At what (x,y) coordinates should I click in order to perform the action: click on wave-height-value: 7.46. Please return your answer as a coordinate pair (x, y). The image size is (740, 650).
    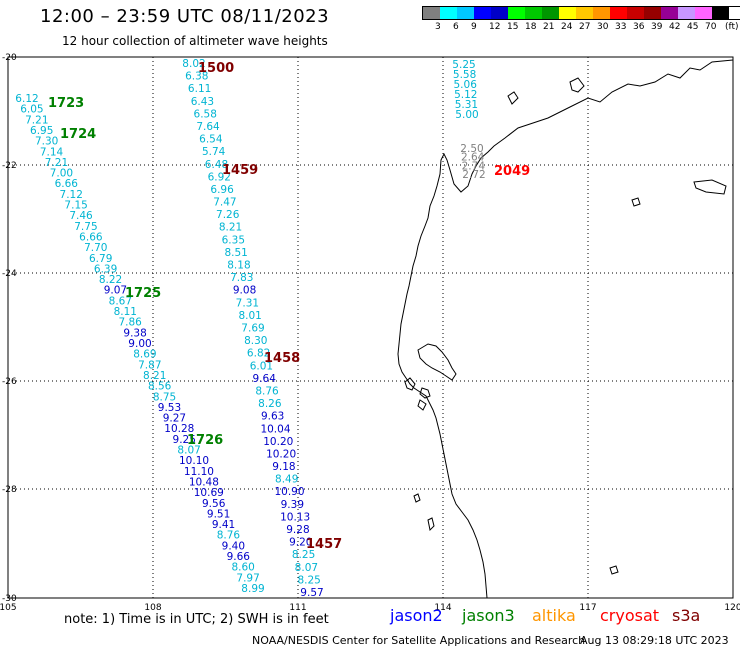
    Looking at the image, I should click on (81, 216).